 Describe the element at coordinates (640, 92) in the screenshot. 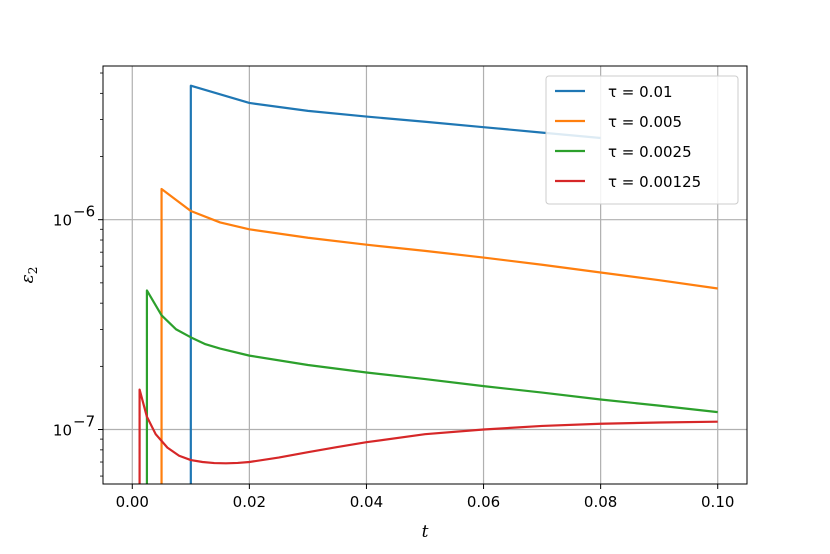

I see `legend-label: τ = 0.01` at that location.